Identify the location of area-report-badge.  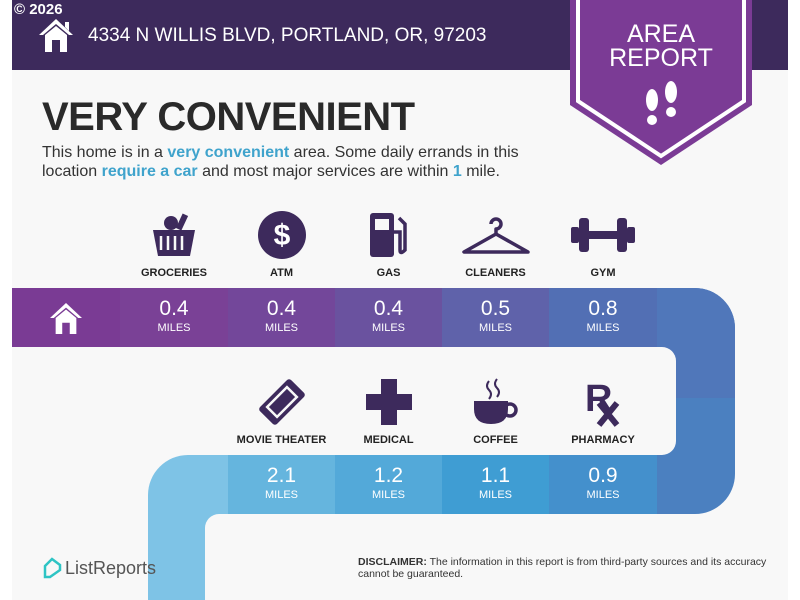
(661, 82).